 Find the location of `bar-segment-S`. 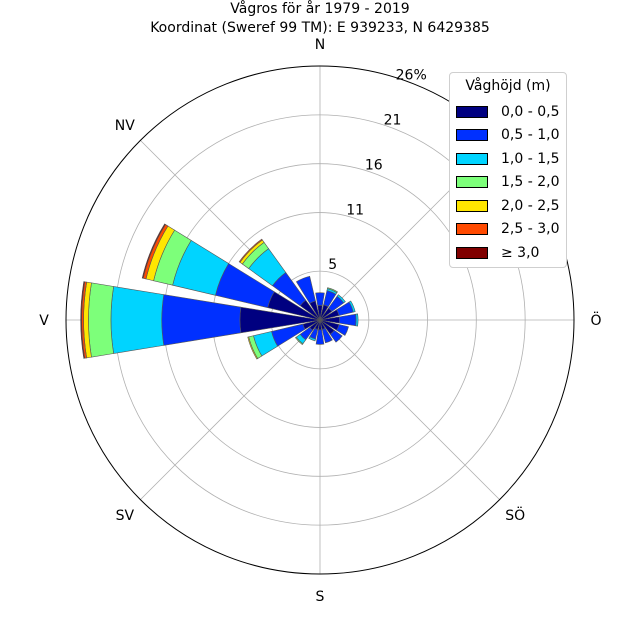

bar-segment-S is located at coordinates (320, 337).